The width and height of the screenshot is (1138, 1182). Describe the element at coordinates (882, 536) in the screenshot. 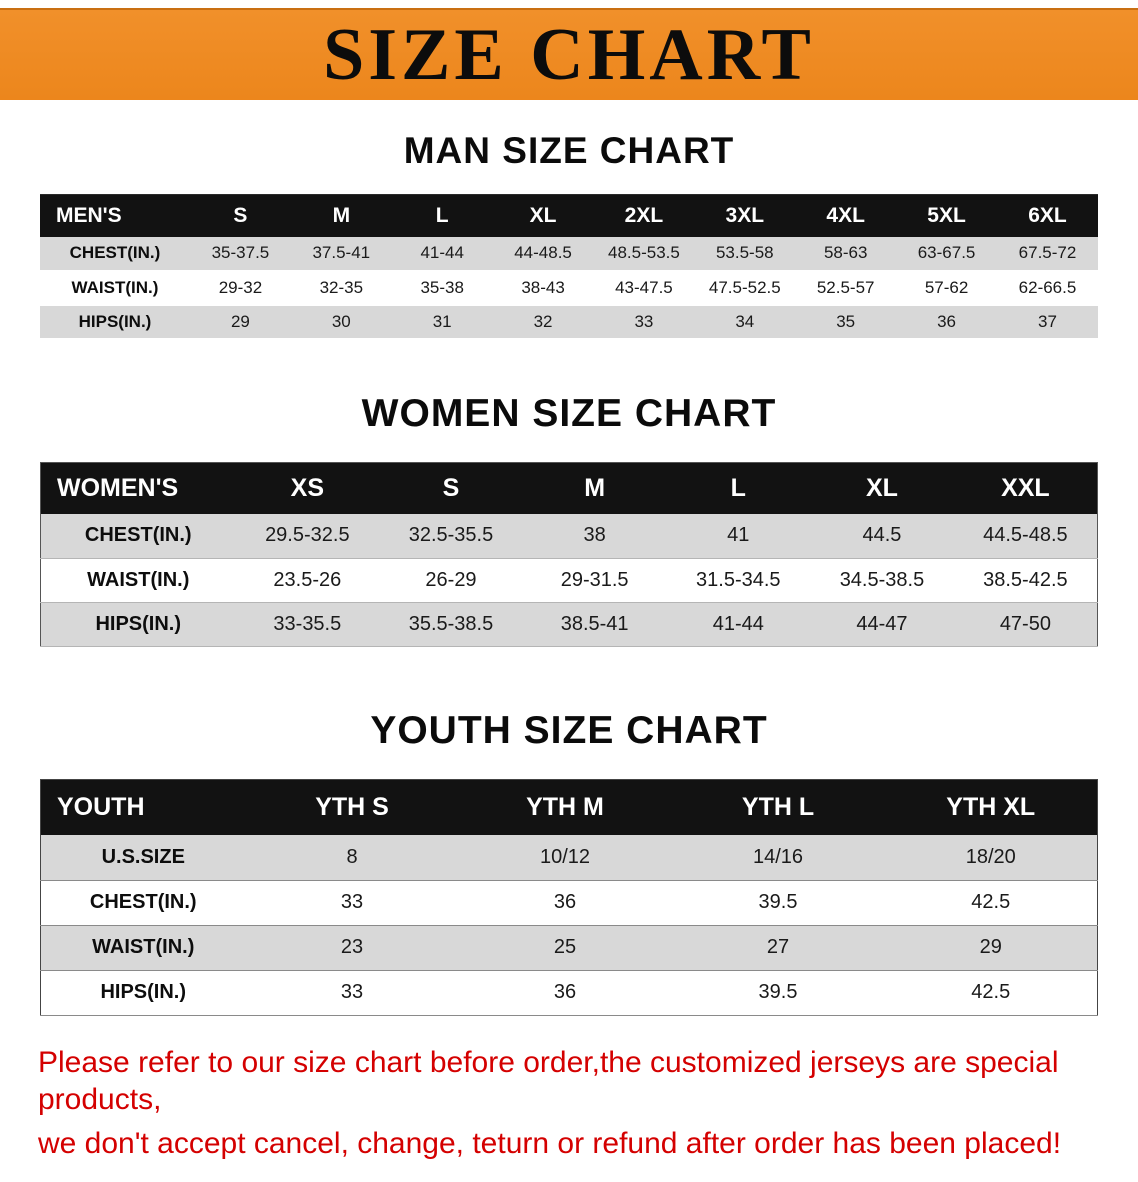

I see `size-value-cell: 44.5` at that location.